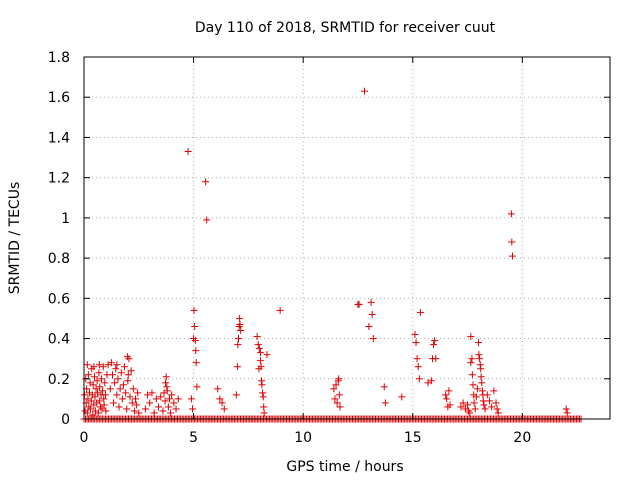 The image size is (640, 485). I want to click on y-tick-label: 0.4, so click(59, 340).